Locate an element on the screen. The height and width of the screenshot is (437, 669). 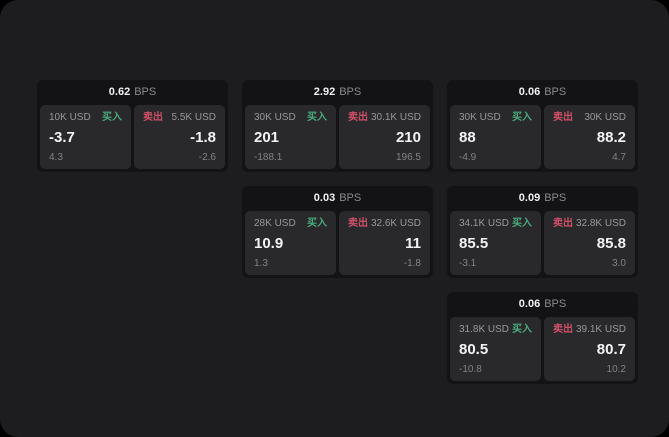
quote-card-body: 28K USD 买入 10.9 1.3 卖出 32.6K USD 11 -1.8 is located at coordinates (337, 244).